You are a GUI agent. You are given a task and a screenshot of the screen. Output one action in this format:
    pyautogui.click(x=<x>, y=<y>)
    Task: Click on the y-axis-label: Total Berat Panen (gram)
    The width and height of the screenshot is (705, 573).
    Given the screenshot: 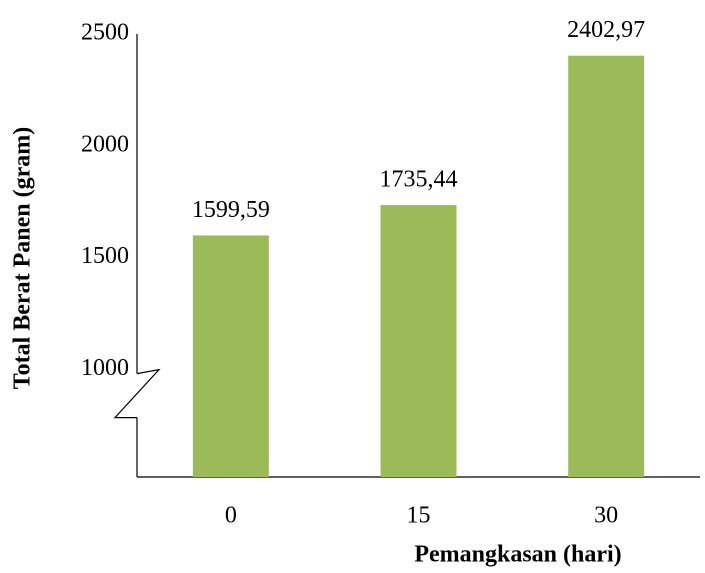 What is the action you would take?
    pyautogui.click(x=23, y=258)
    